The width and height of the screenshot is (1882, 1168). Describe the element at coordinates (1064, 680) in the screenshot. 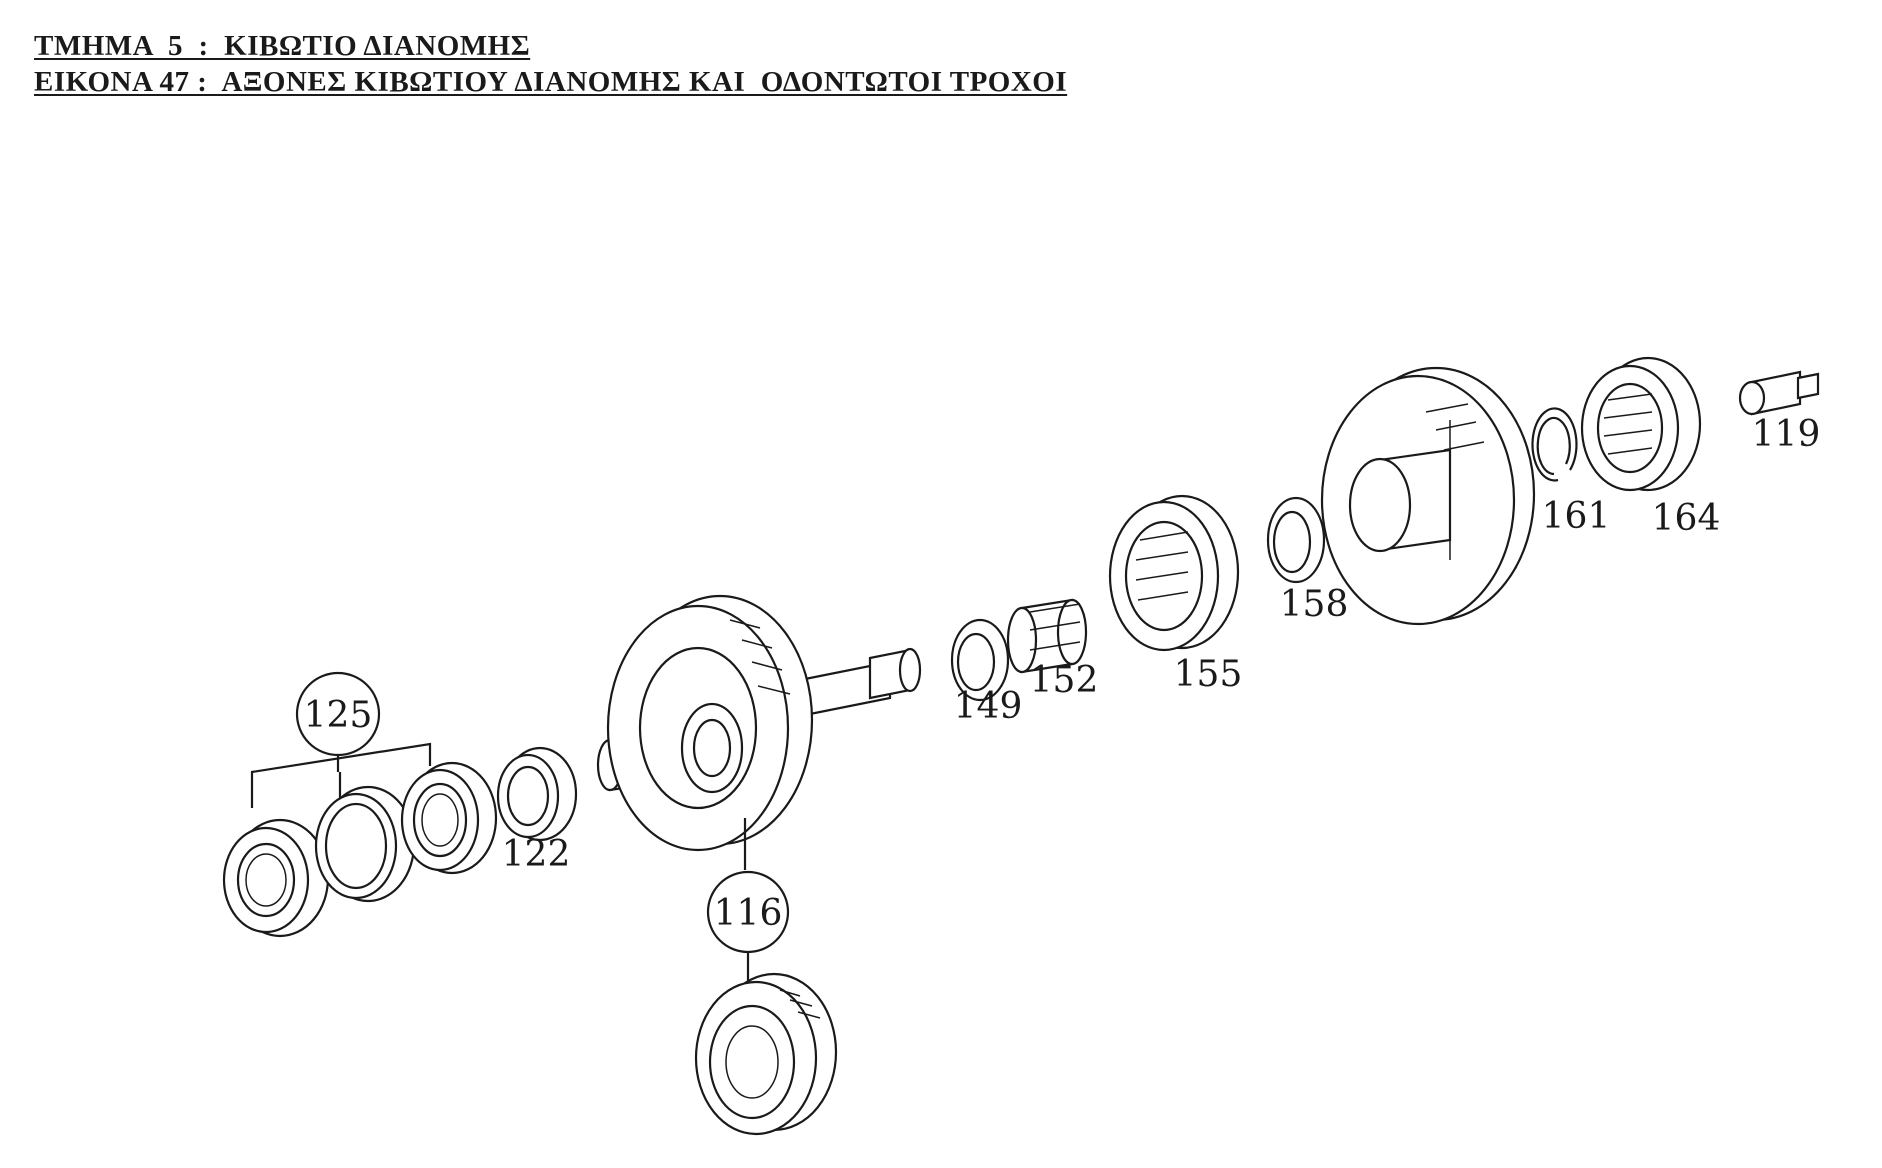

I see `part-label-152: 152` at that location.